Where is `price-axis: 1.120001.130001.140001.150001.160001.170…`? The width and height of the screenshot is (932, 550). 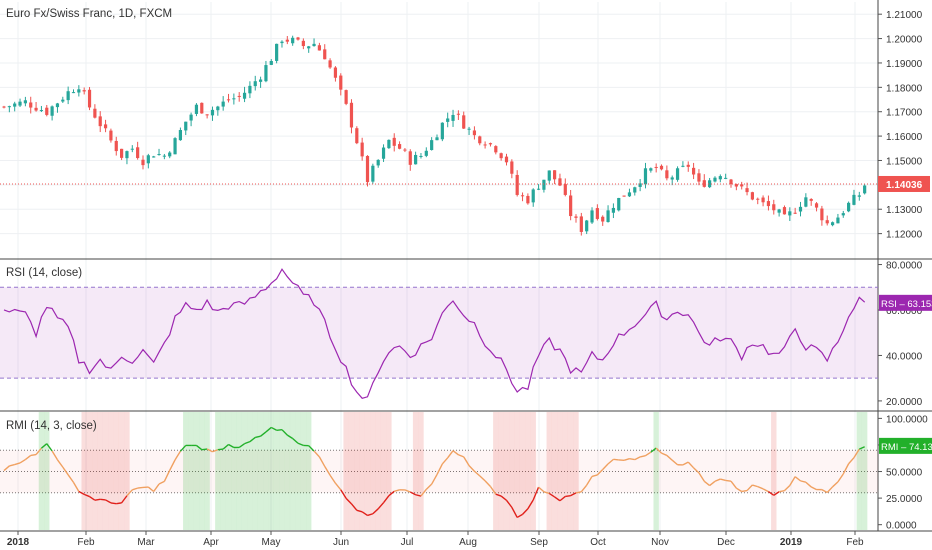
price-axis: 1.120001.130001.140001.150001.160001.170… is located at coordinates (905, 271).